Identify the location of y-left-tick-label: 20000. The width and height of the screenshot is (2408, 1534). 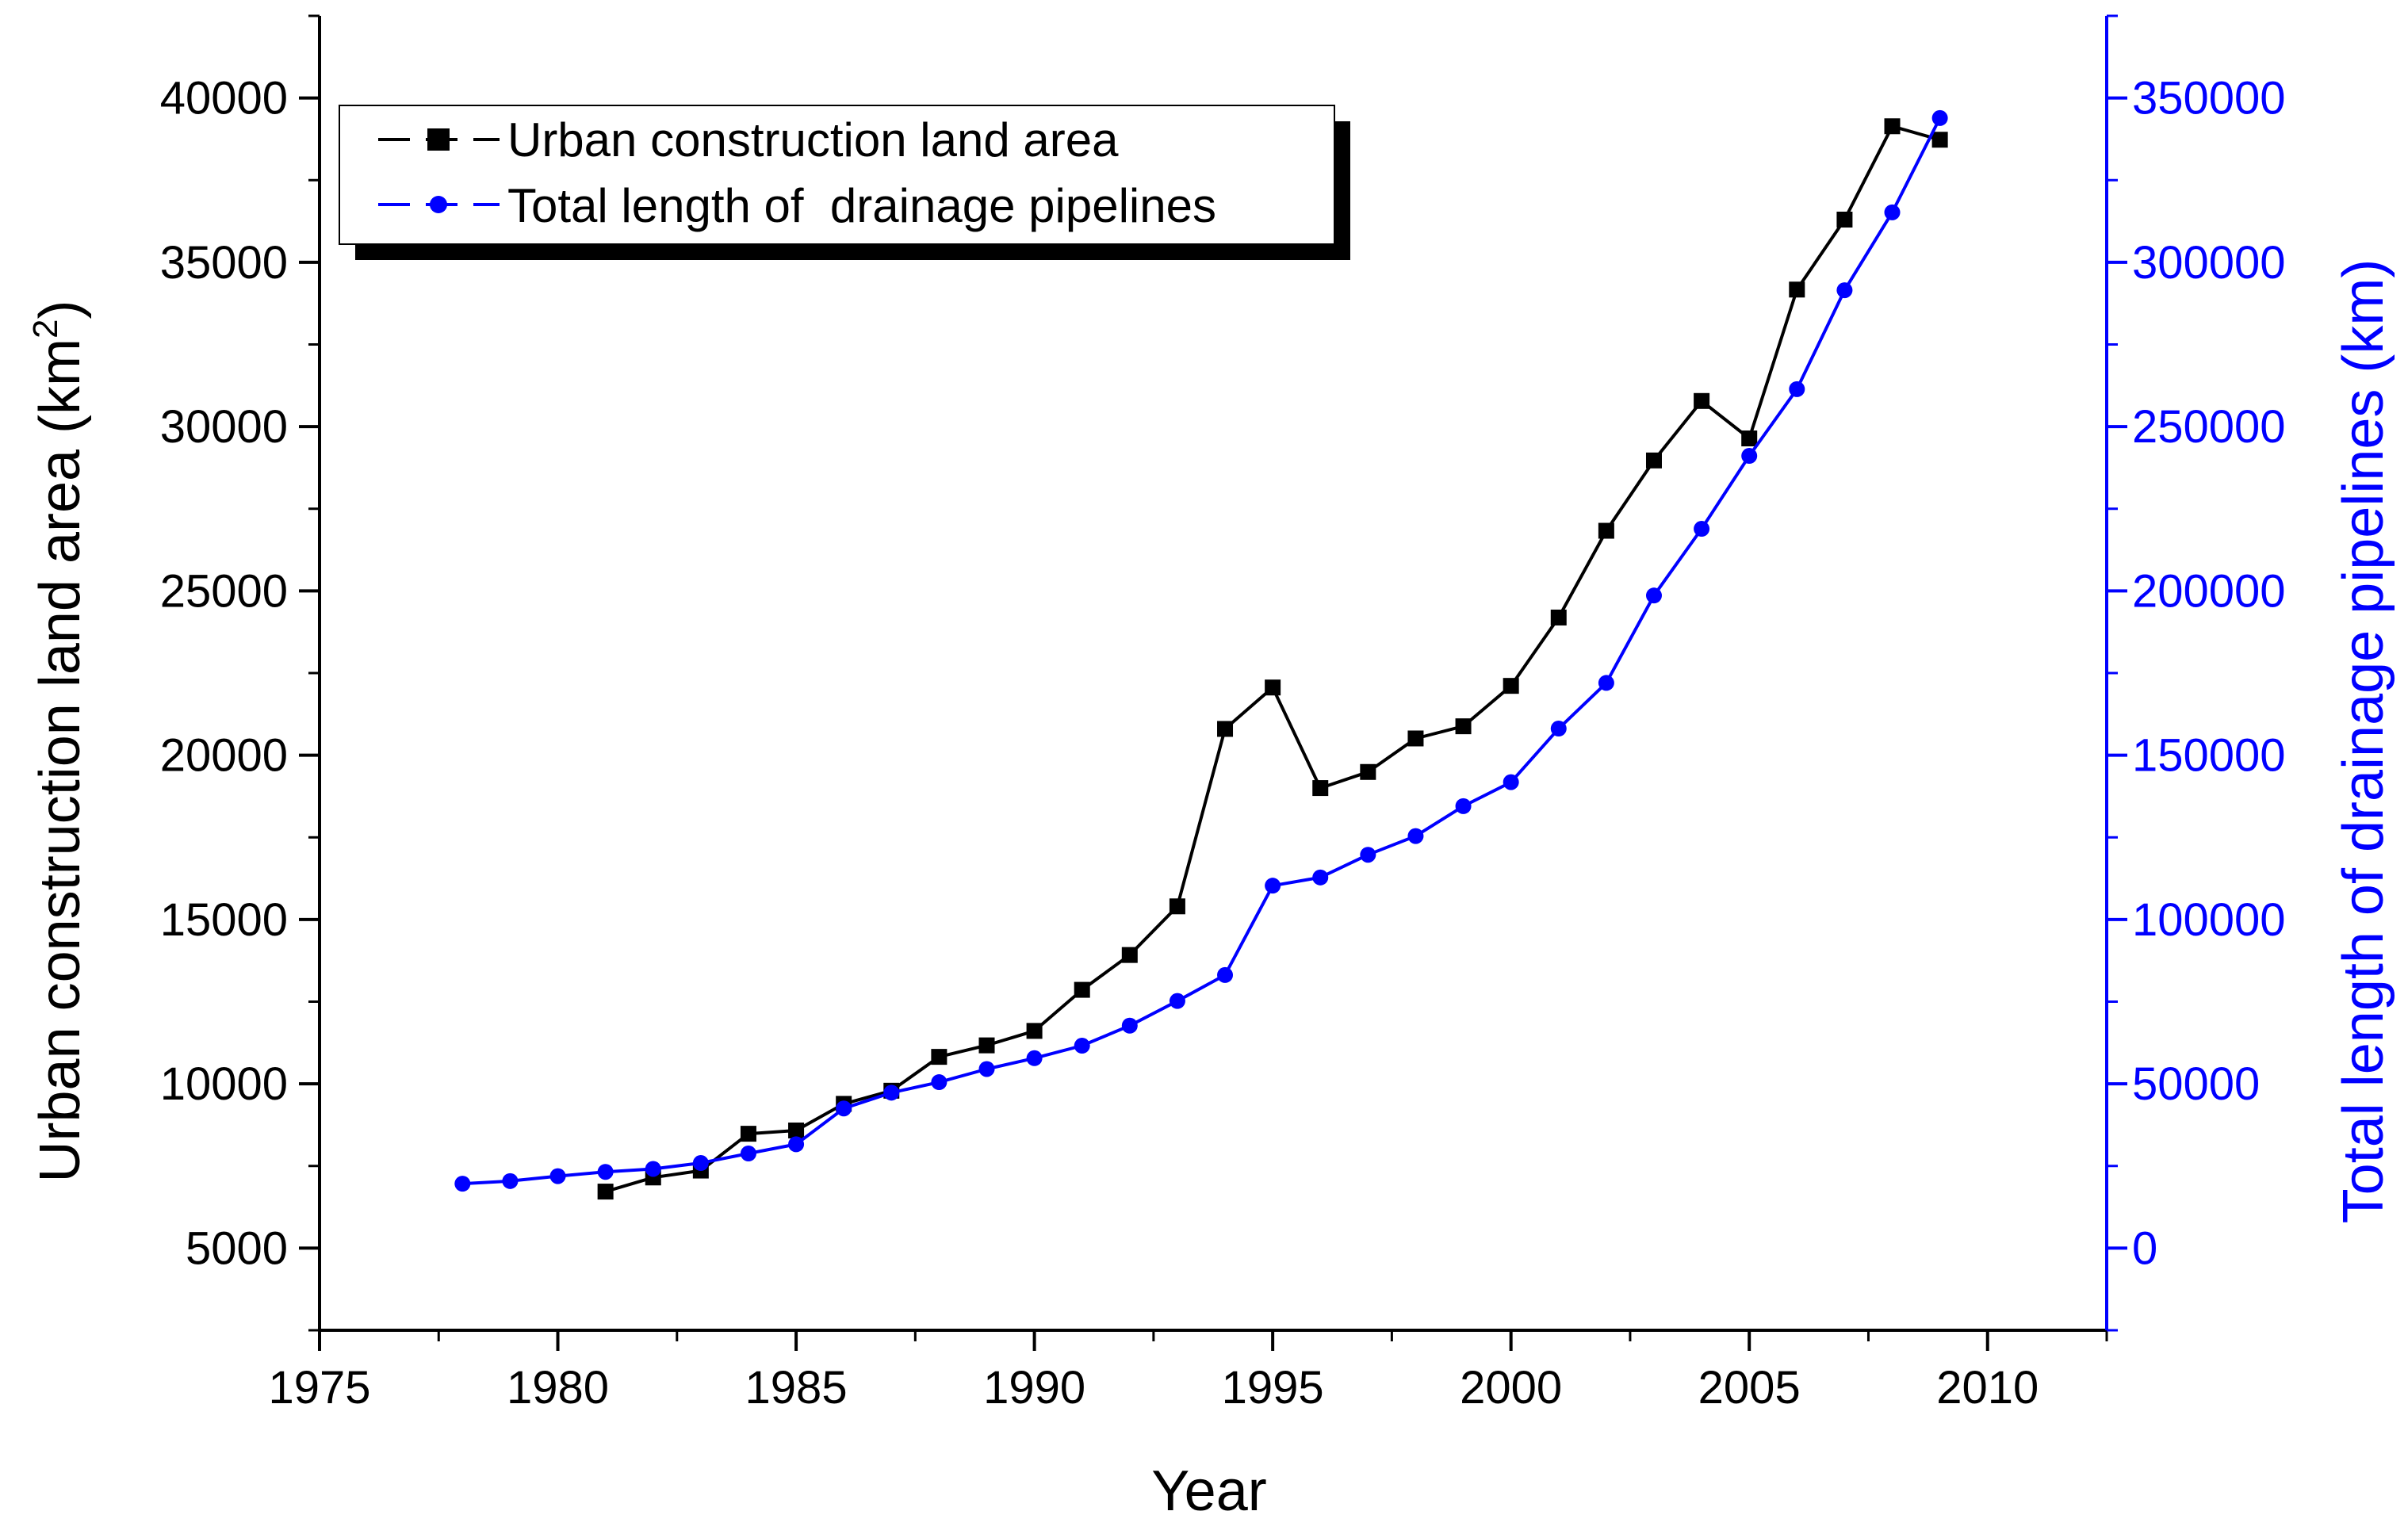
(224, 756).